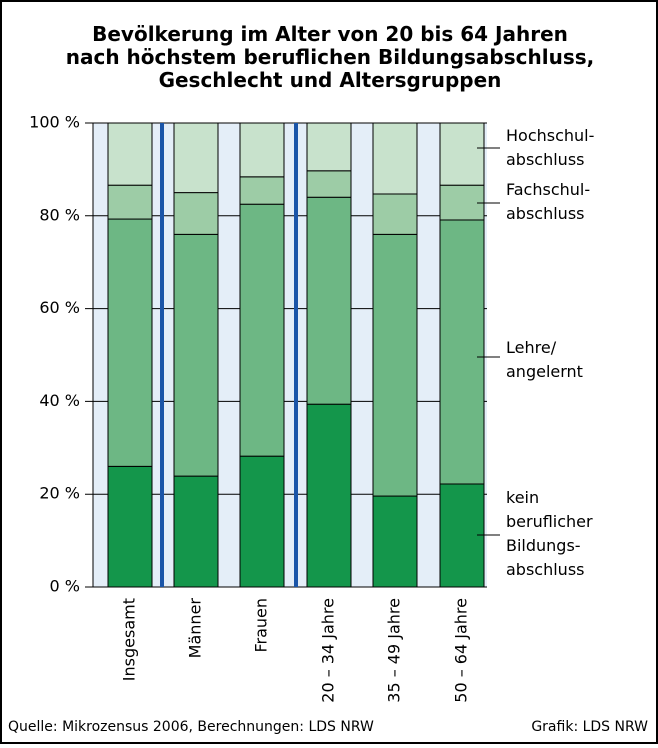 The width and height of the screenshot is (658, 748). What do you see at coordinates (328, 650) in the screenshot?
I see `x-tick-label: 20 – 34 Jahre` at bounding box center [328, 650].